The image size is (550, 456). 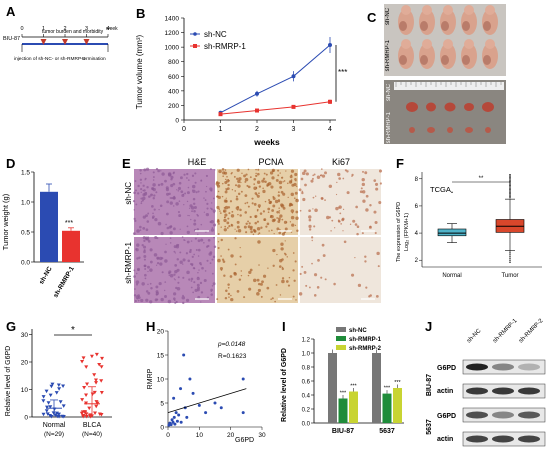 What do you see at coordinates (306, 383) in the screenshot?
I see `y-tick-label: 0.6` at bounding box center [306, 383].